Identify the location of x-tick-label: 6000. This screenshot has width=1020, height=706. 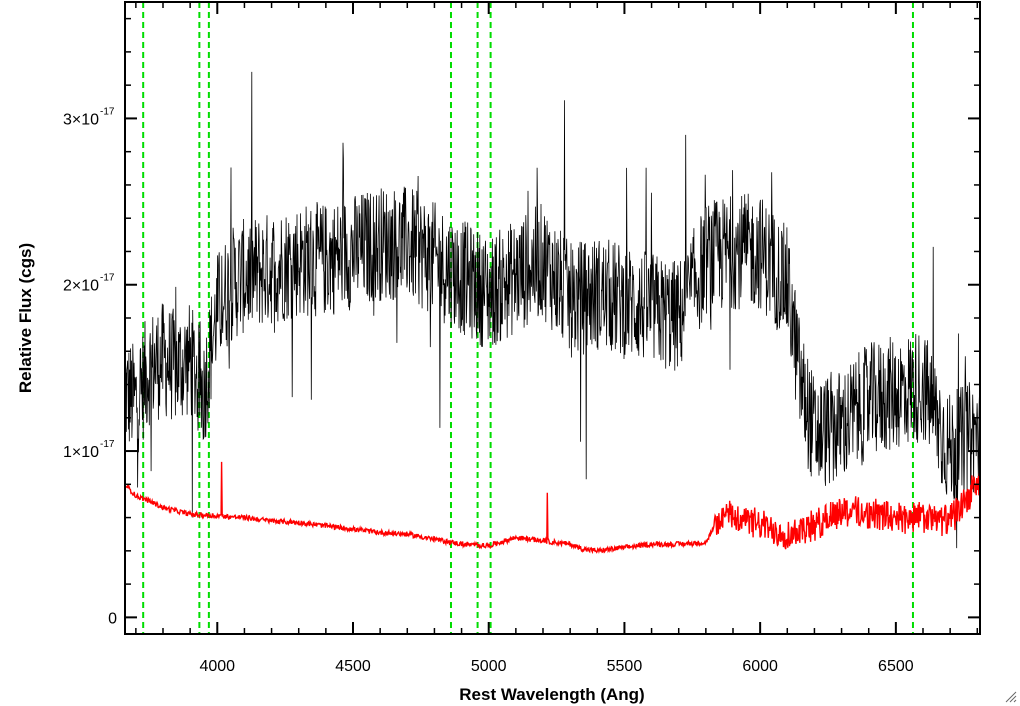
(760, 666).